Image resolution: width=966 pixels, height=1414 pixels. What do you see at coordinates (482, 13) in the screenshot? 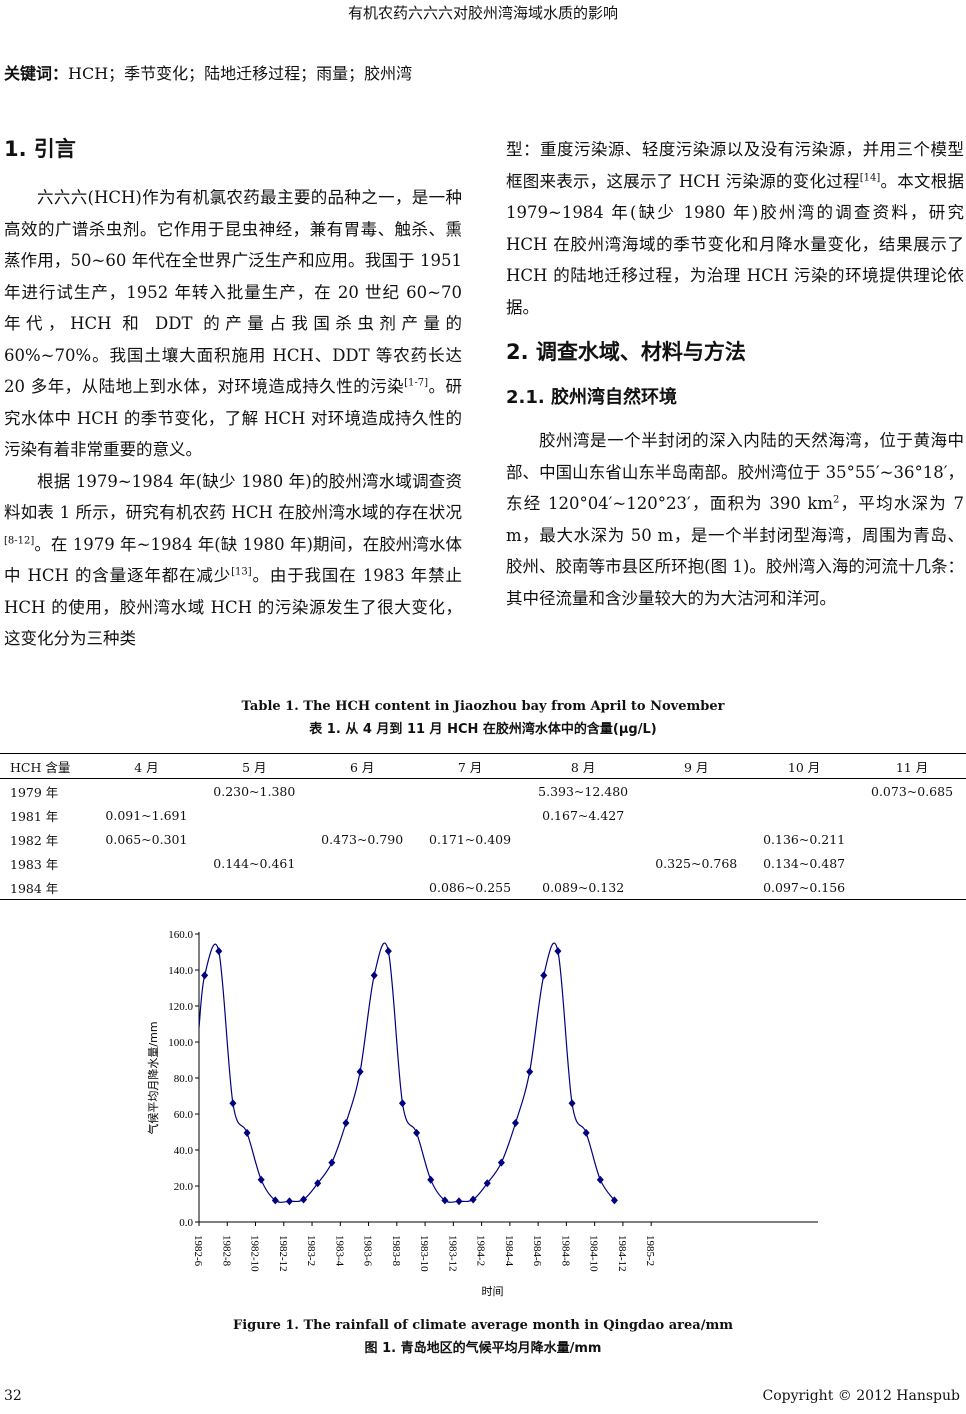
I see `running-header: 有机农药六六六对胶州湾海域水质的影响` at bounding box center [482, 13].